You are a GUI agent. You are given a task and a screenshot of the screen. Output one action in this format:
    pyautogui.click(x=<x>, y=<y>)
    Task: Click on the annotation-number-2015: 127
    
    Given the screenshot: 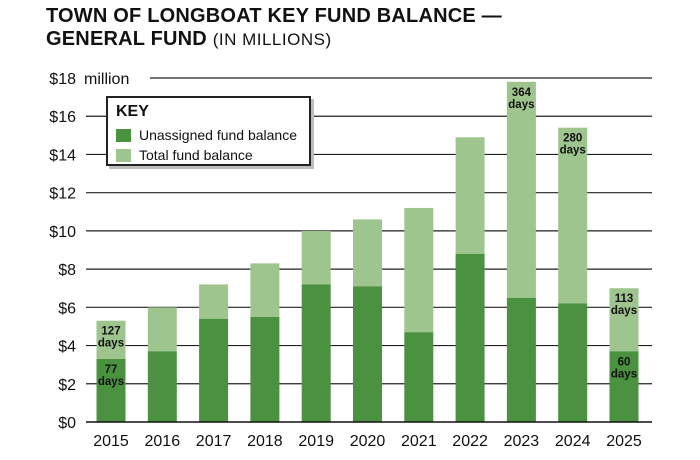 What is the action you would take?
    pyautogui.click(x=110, y=332)
    